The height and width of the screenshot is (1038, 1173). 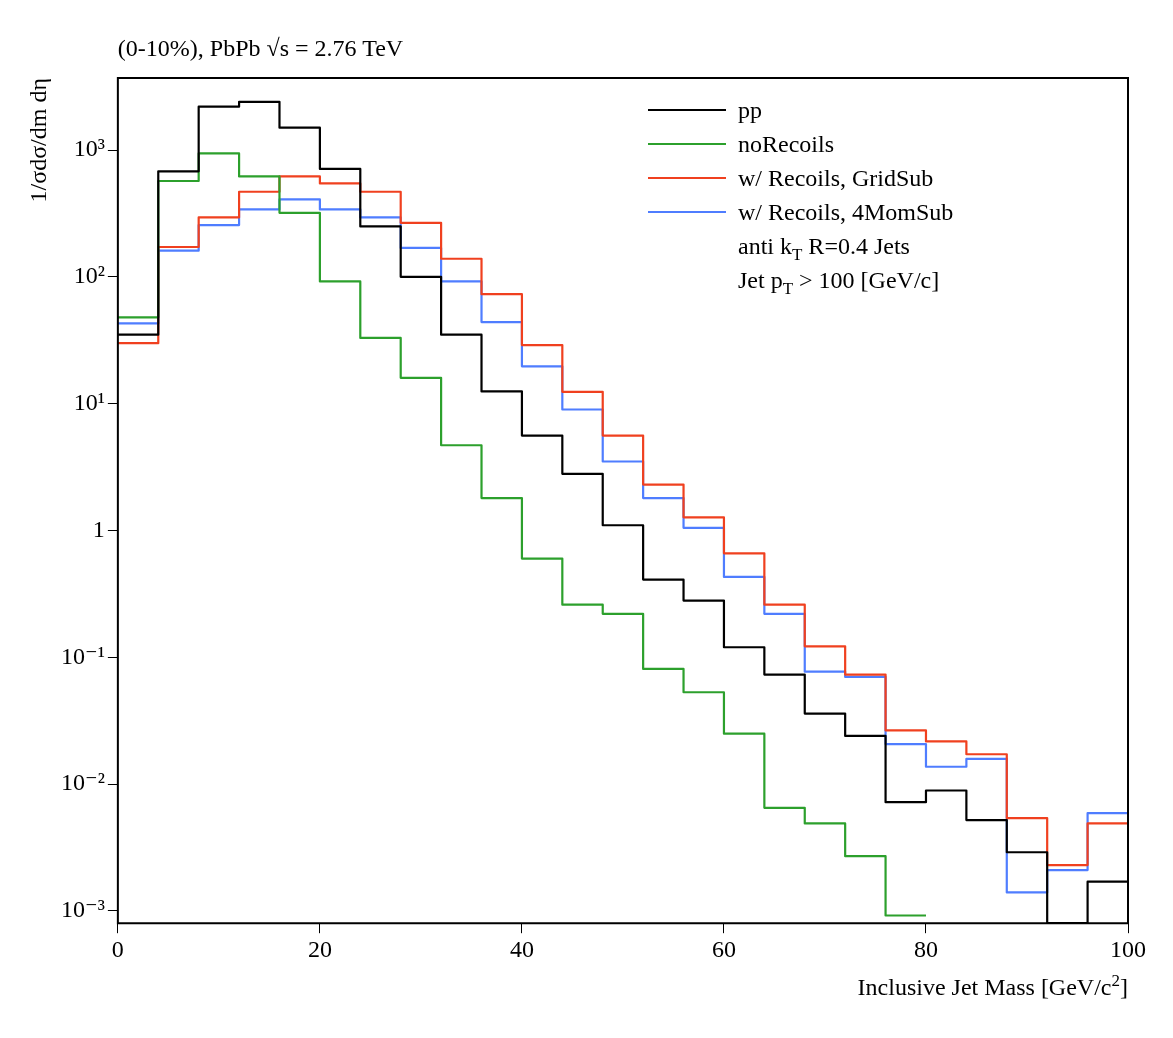 What do you see at coordinates (925, 948) in the screenshot?
I see `x-tick-label: 80` at bounding box center [925, 948].